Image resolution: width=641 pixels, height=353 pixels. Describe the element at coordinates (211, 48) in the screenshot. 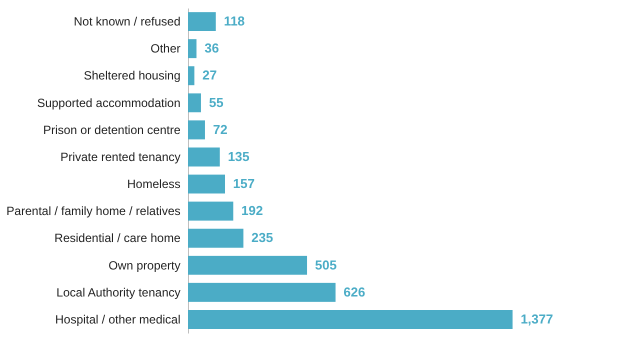

I see `data-label: 36` at that location.